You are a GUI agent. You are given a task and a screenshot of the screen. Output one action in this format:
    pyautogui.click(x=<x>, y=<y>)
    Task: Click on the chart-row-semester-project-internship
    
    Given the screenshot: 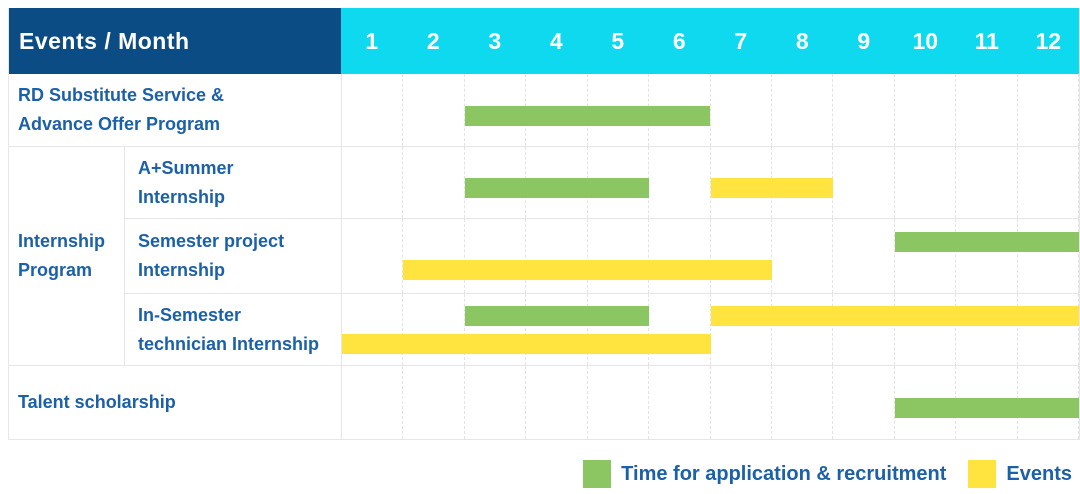 What is the action you would take?
    pyautogui.click(x=710, y=256)
    